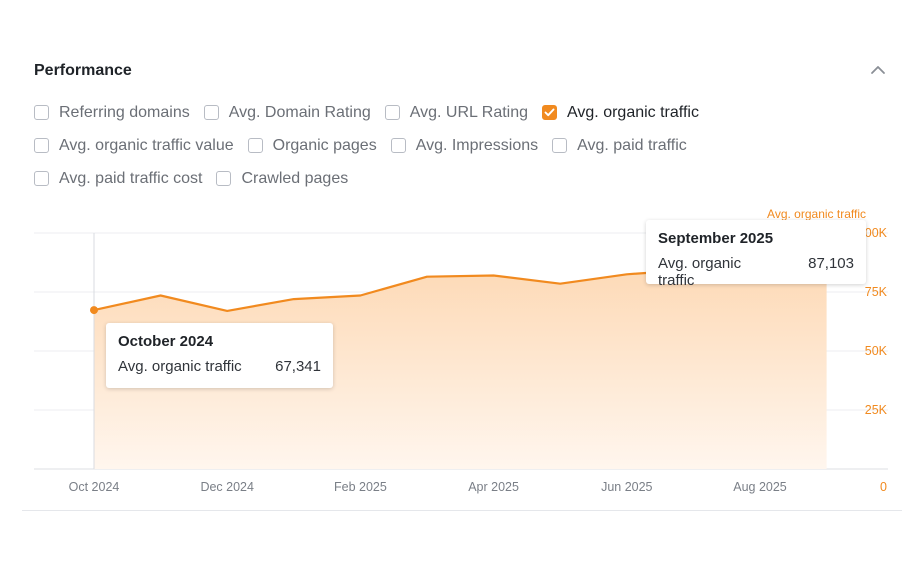 This screenshot has width=924, height=568. Describe the element at coordinates (831, 263) in the screenshot. I see `tooltip-value: 87,103` at that location.